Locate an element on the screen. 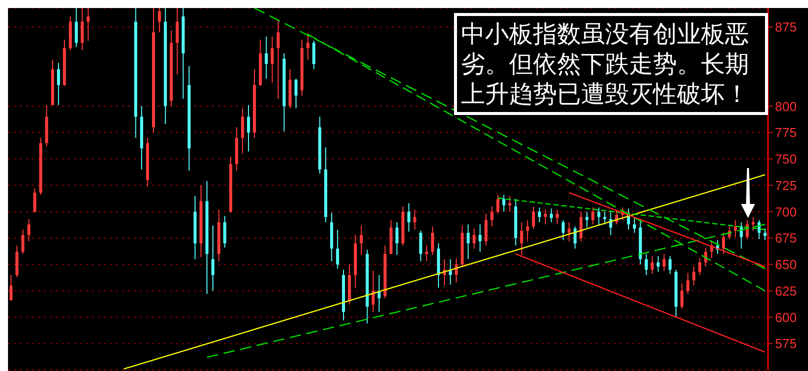  y-tick-label: 750 is located at coordinates (786, 159).